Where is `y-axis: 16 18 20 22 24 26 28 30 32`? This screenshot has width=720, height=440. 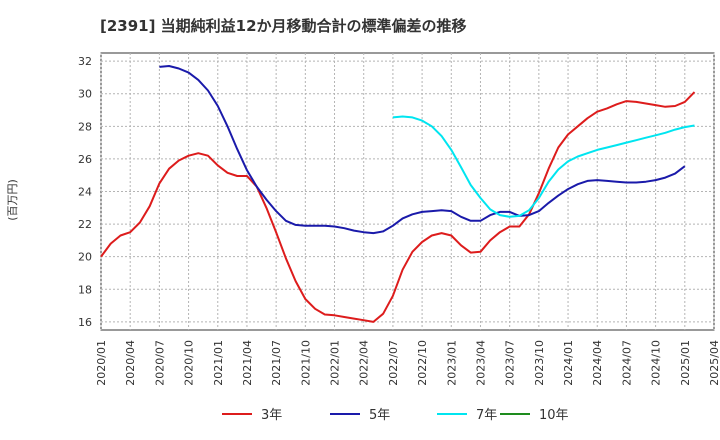
y-axis: 16 18 20 22 24 26 28 30 32 is located at coordinates (85, 192).